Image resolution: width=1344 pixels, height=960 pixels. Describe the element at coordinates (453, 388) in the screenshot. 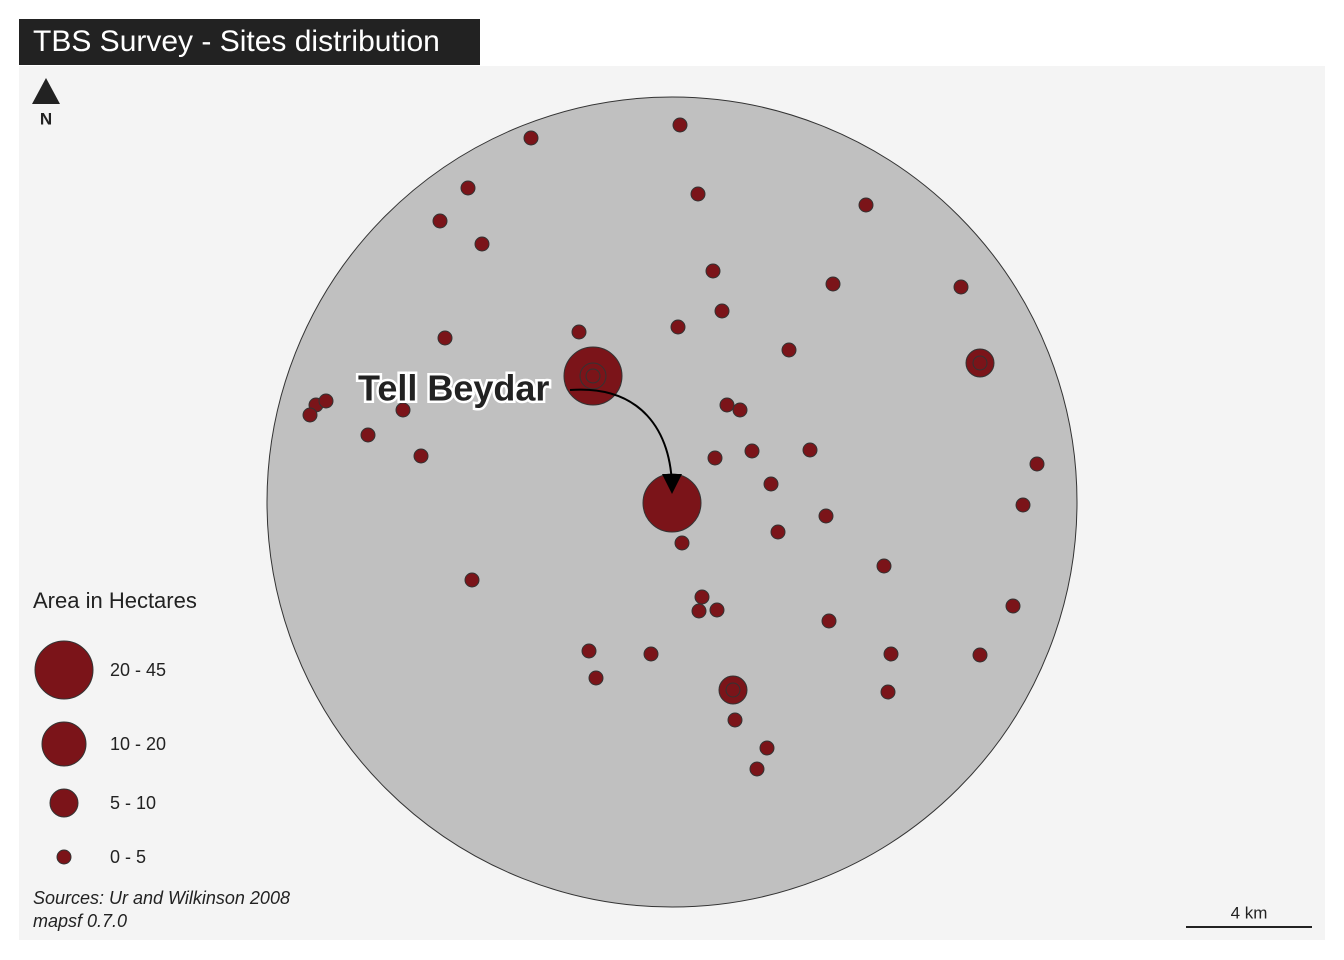

I see `annotation: Tell Beydar` at that location.